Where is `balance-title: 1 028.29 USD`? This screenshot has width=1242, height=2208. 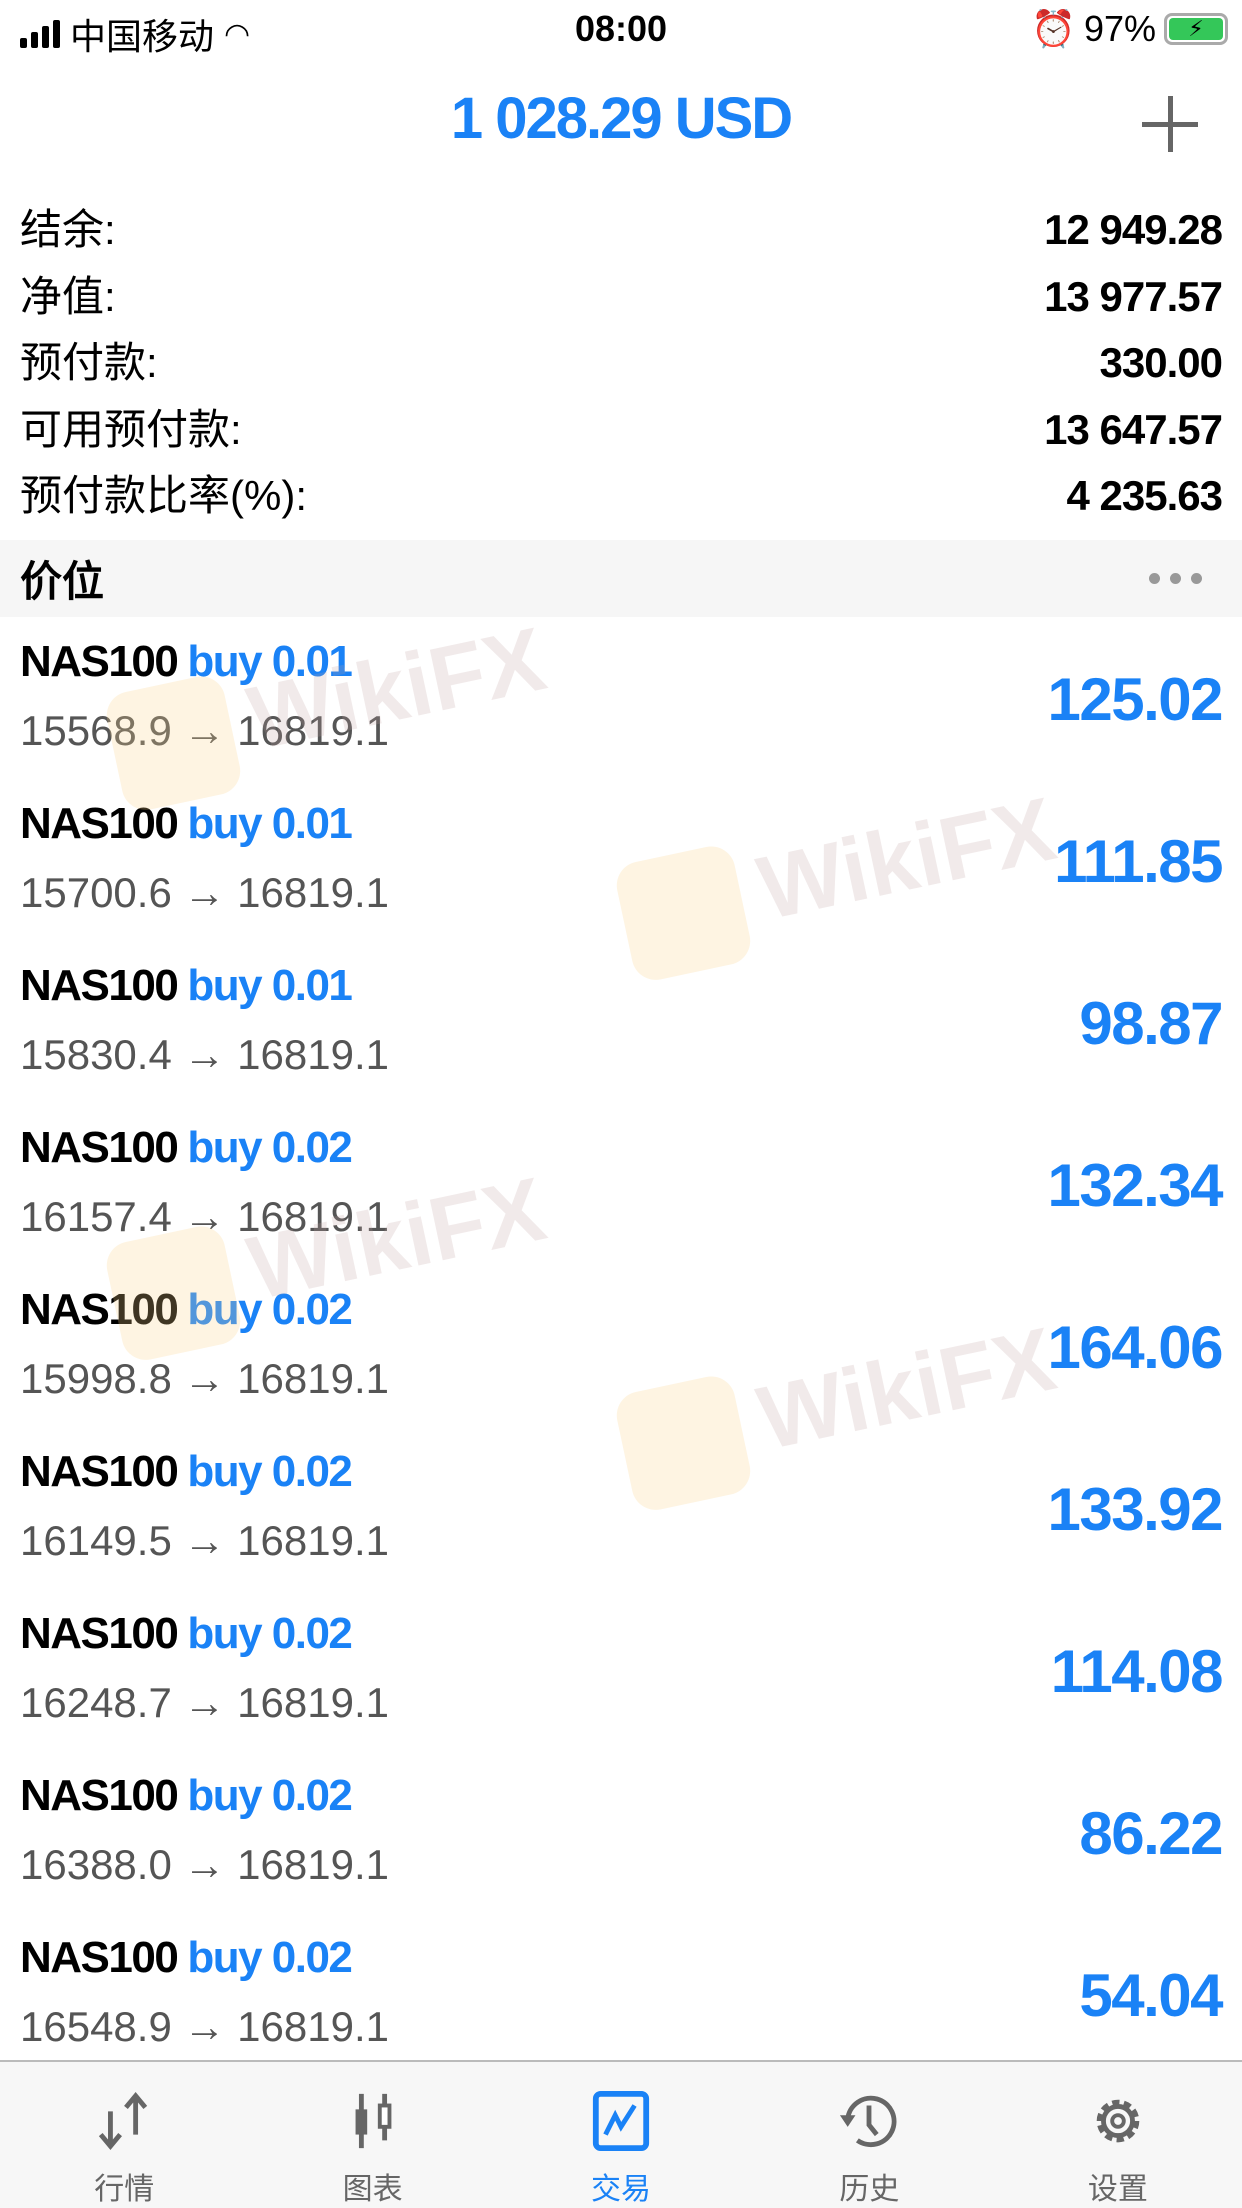
balance-title: 1 028.29 USD is located at coordinates (621, 118).